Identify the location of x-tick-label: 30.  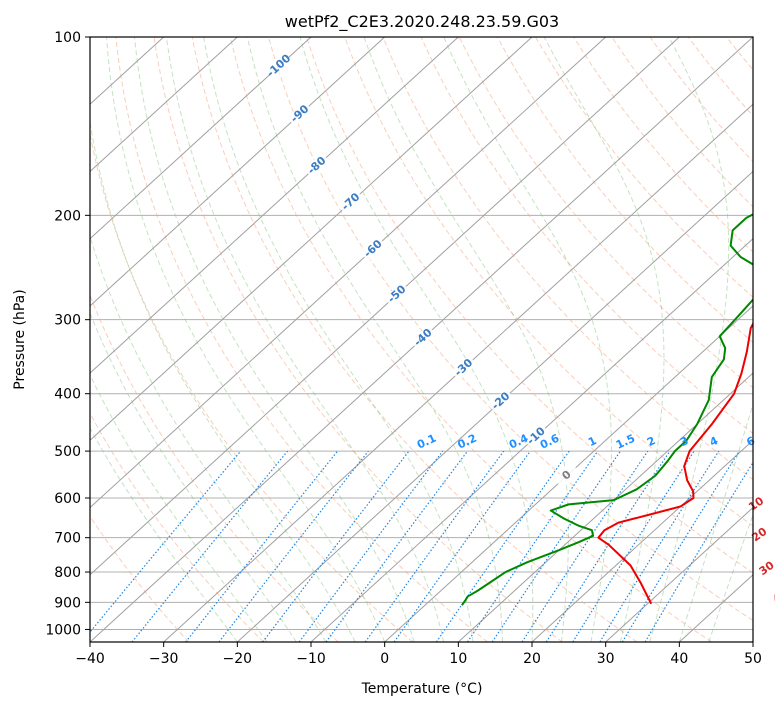
(606, 659).